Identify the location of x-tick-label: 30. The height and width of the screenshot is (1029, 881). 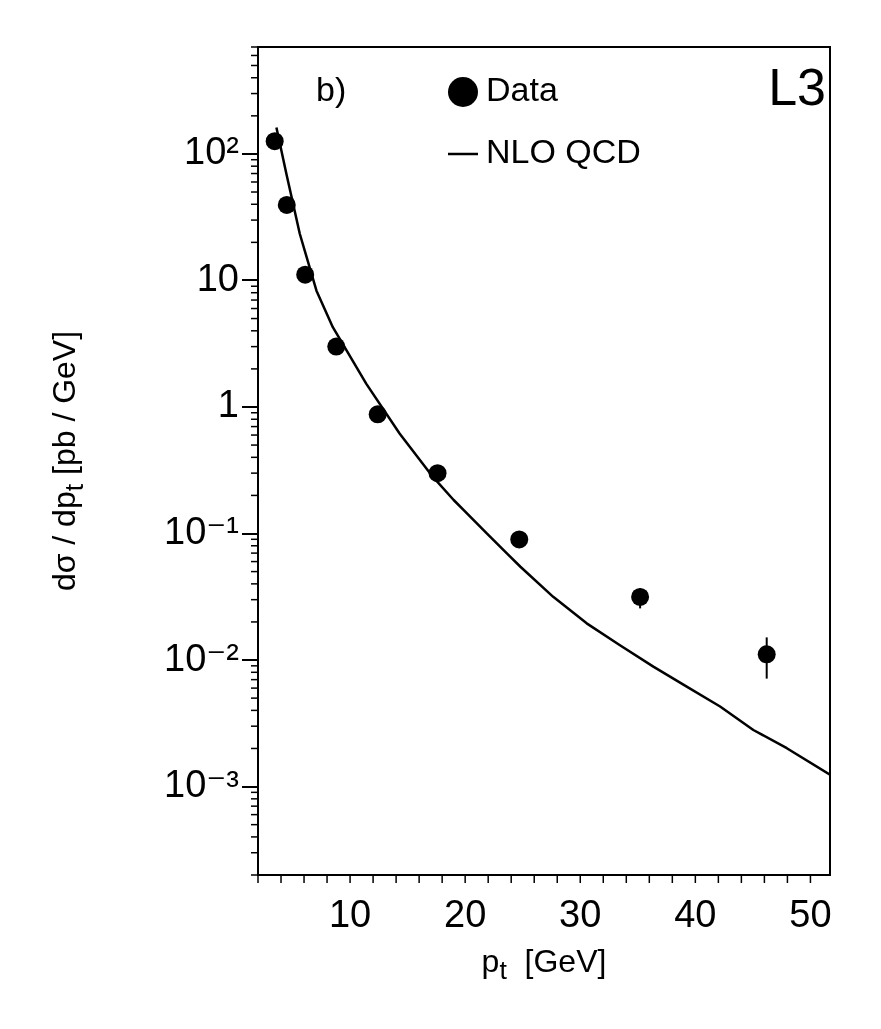
(580, 914).